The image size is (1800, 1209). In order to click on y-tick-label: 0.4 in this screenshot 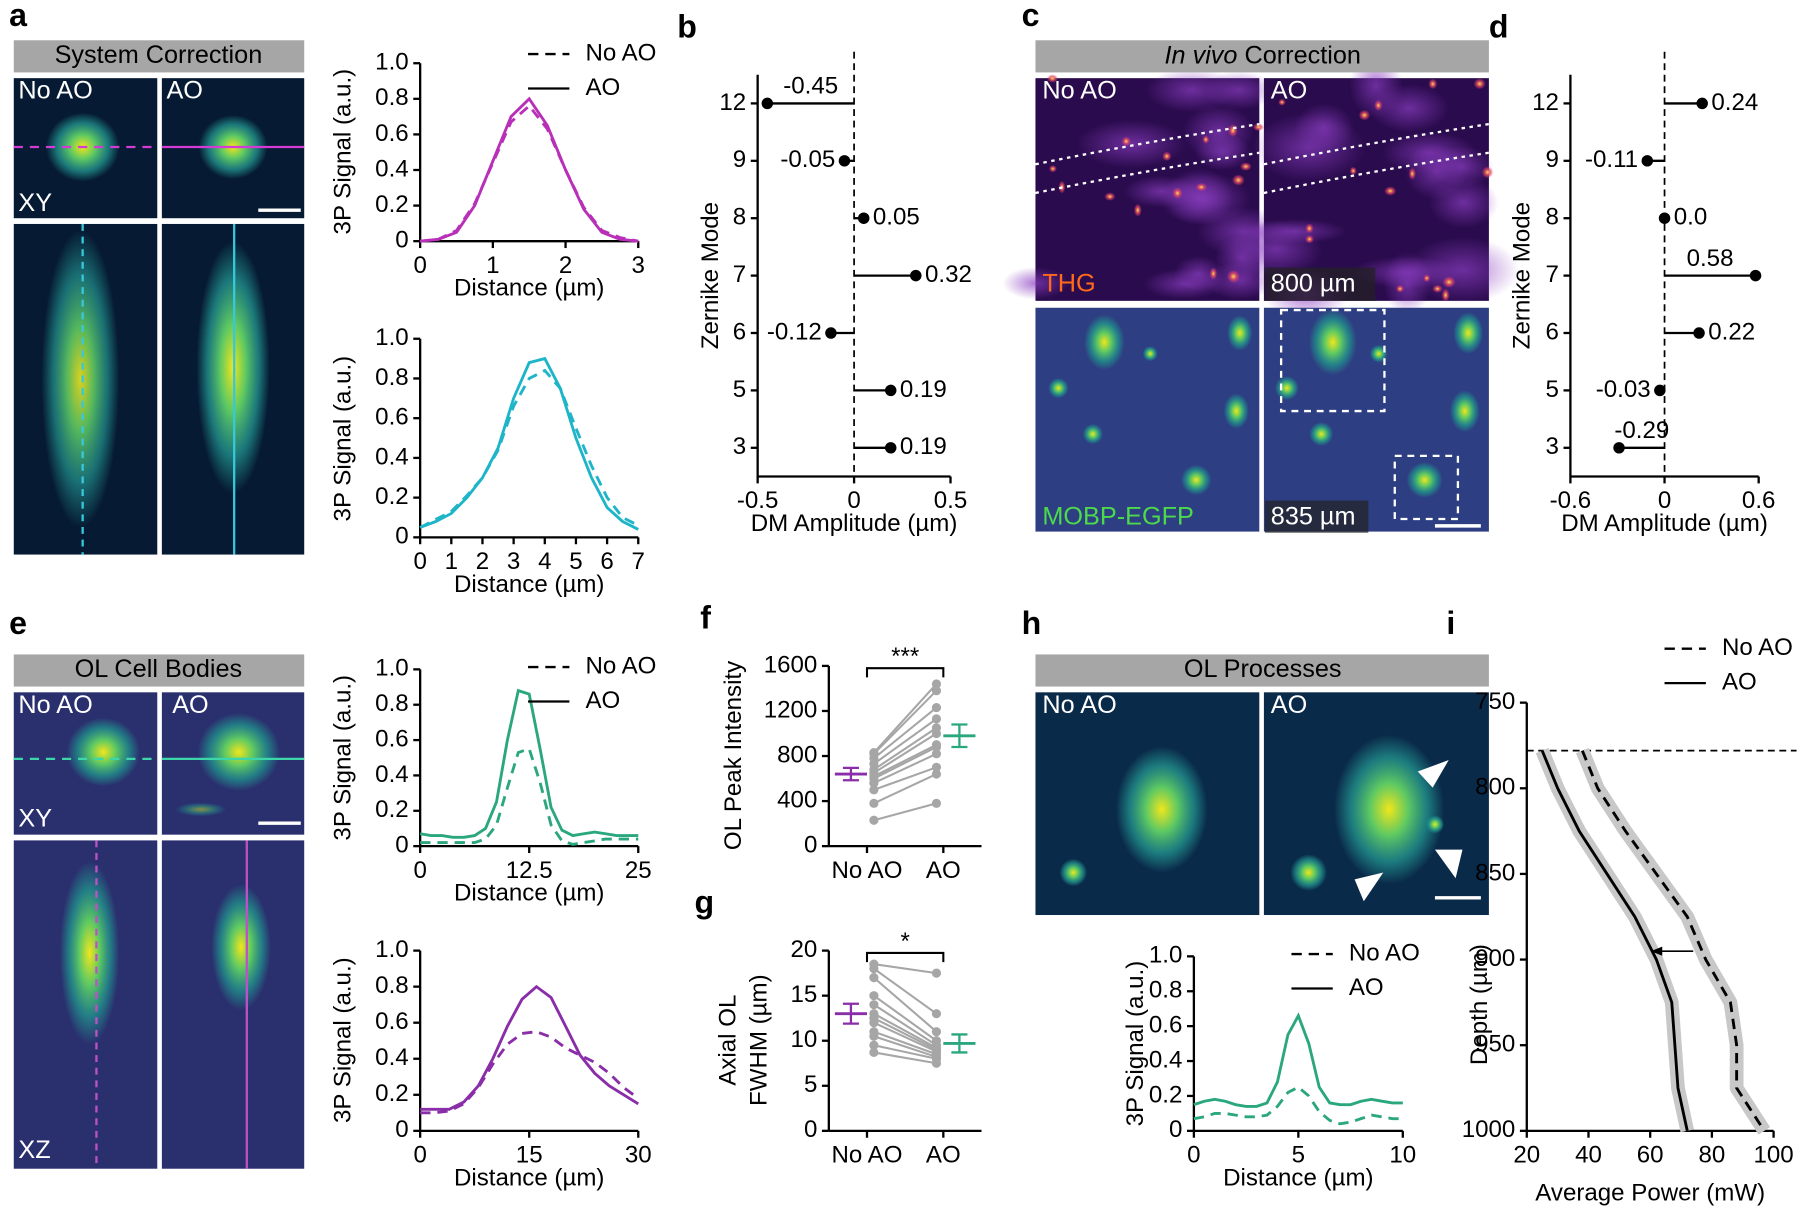, I will do `click(392, 774)`.